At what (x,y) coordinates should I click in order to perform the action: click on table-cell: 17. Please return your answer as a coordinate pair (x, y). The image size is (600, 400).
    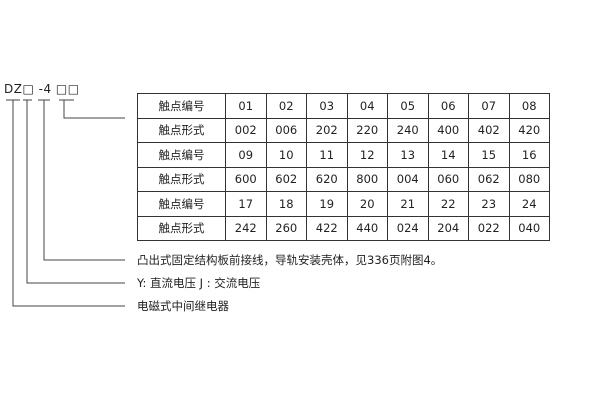
    Looking at the image, I should click on (246, 204).